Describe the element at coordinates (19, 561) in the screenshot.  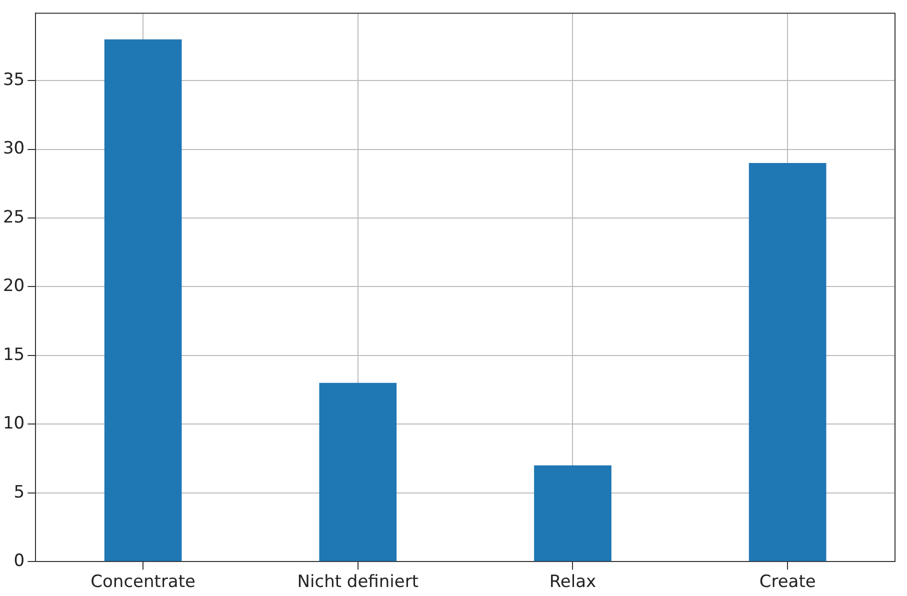
I see `y-tick-label: 0` at that location.